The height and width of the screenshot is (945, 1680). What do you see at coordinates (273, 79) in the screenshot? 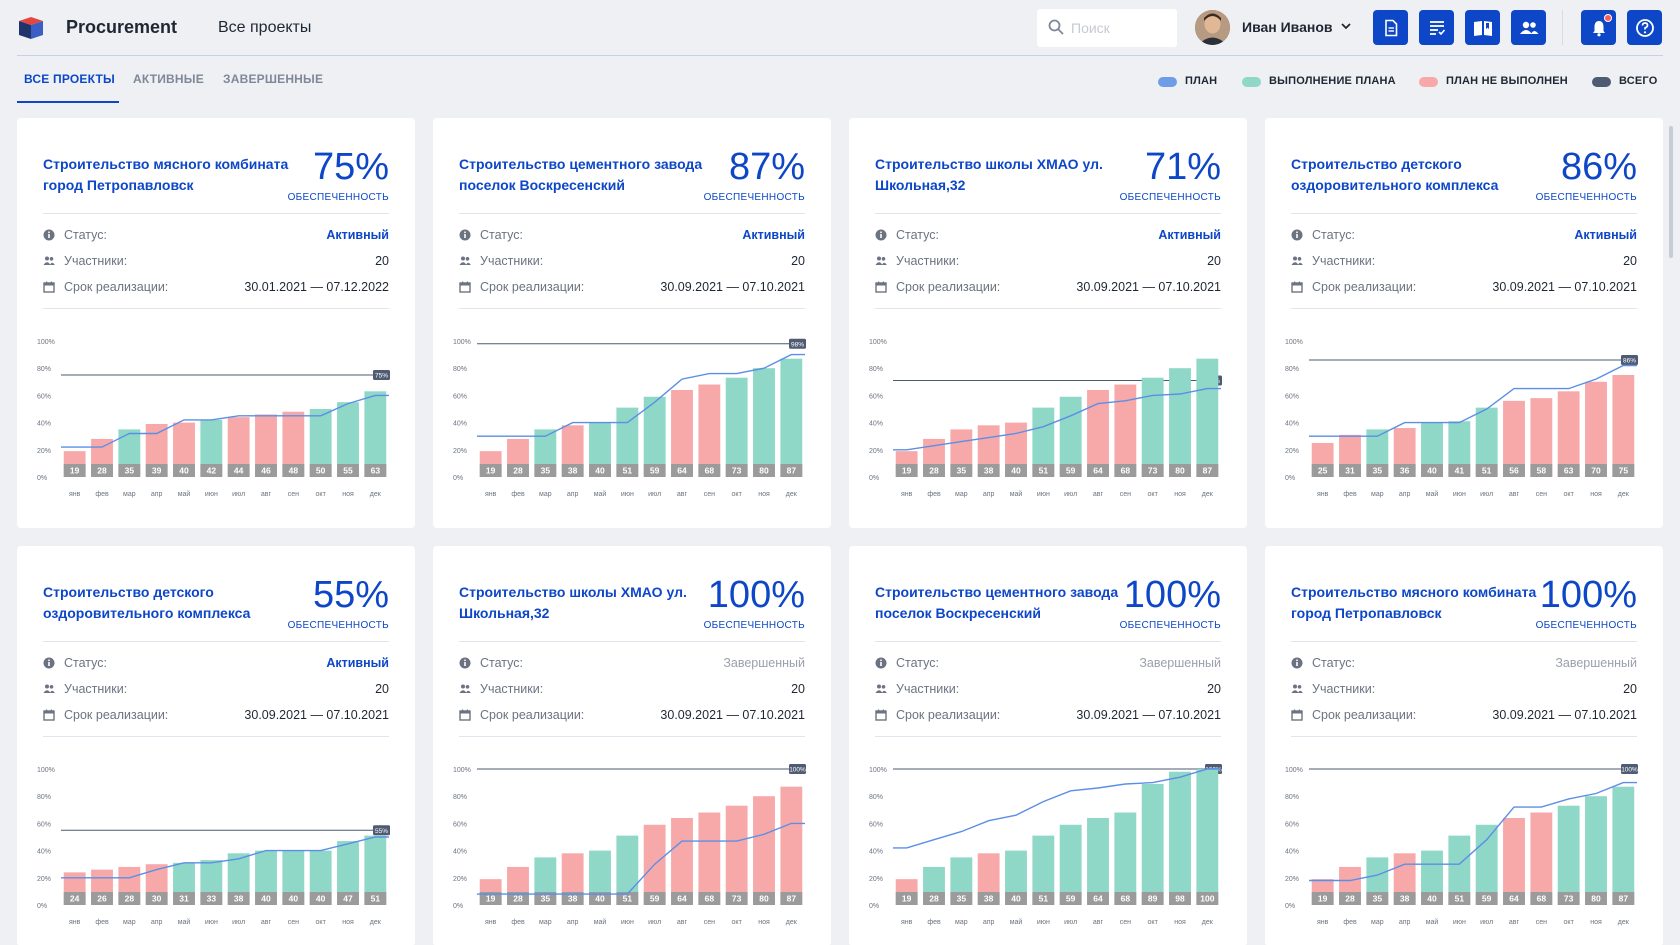
I see `tab-completed: ЗАВЕРШЕННЫЕ` at bounding box center [273, 79].